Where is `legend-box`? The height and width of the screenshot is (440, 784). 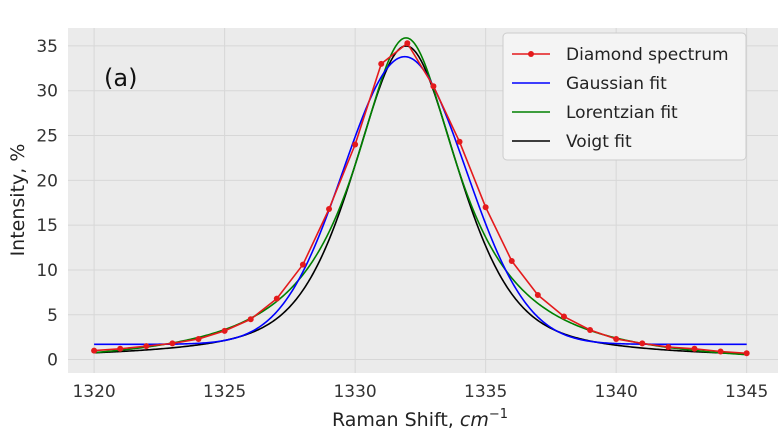
legend-box is located at coordinates (624, 96).